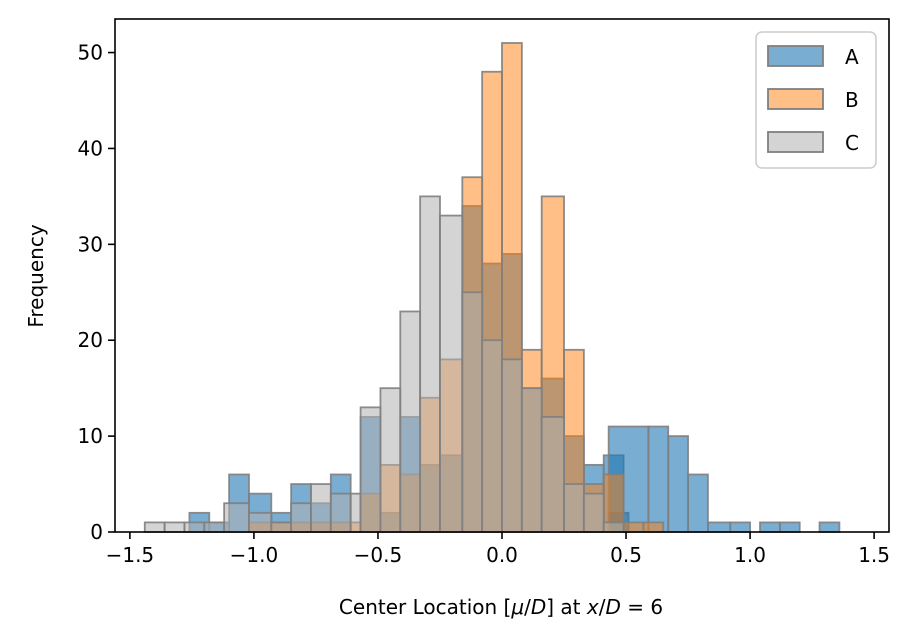 The width and height of the screenshot is (910, 643). I want to click on y-tick-label: 50, so click(90, 53).